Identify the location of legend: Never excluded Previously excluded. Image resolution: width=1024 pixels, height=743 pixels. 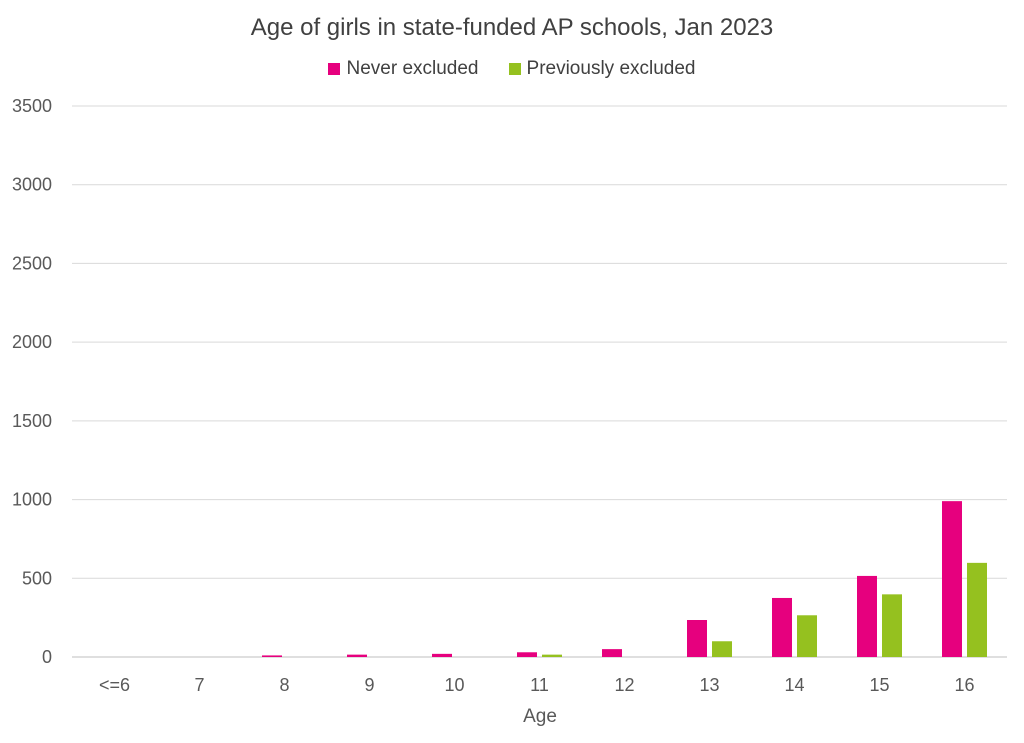
(512, 69).